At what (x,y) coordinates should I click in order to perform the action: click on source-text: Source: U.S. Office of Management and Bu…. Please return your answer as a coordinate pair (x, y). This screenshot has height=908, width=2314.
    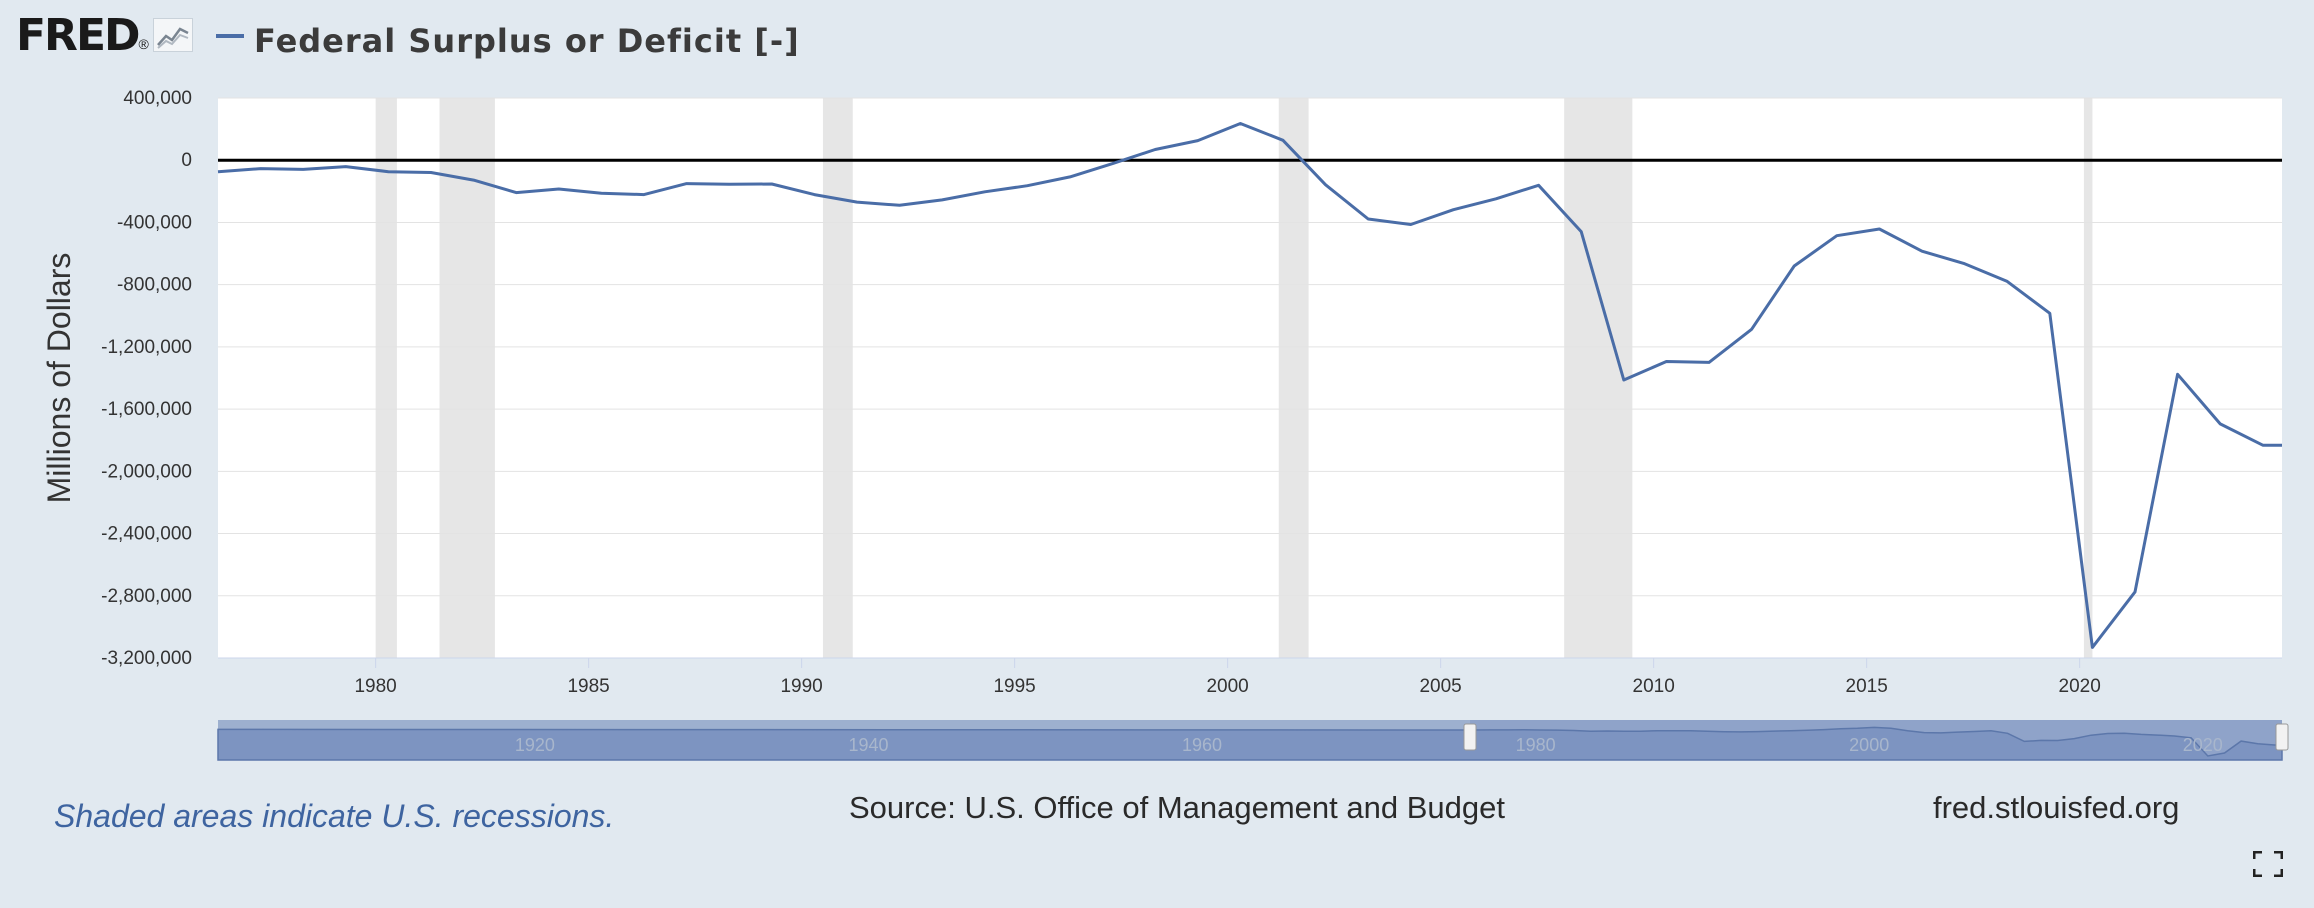
    Looking at the image, I should click on (1177, 807).